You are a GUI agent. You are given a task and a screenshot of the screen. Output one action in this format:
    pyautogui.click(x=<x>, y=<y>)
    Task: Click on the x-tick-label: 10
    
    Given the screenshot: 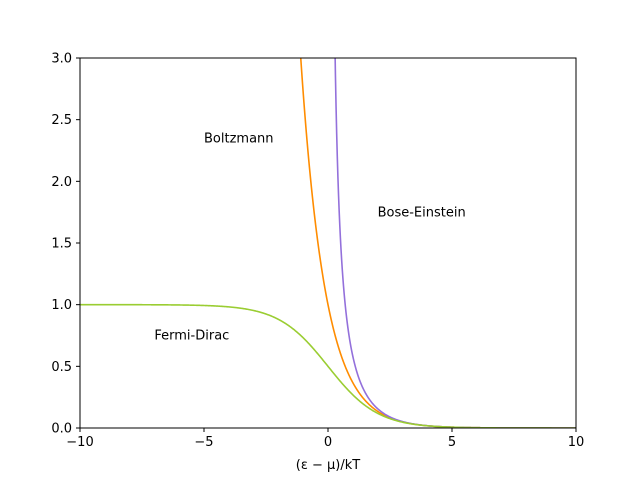 What is the action you would take?
    pyautogui.click(x=576, y=442)
    